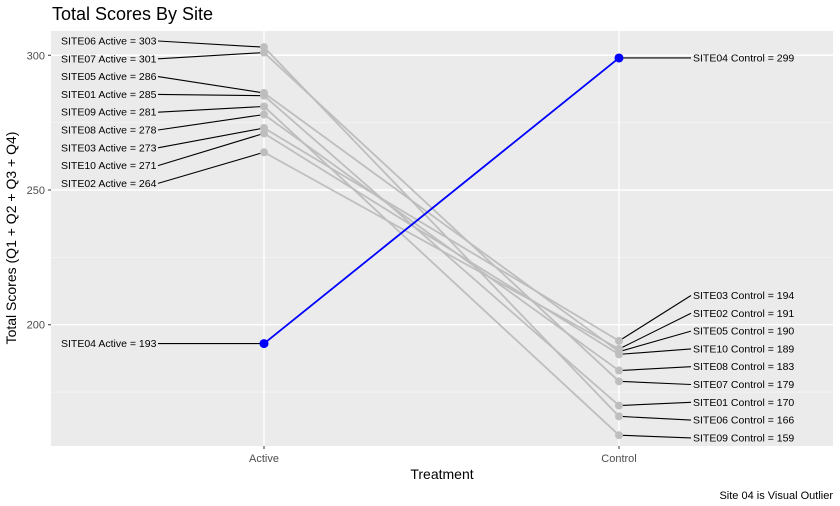 The image size is (840, 506). What do you see at coordinates (441, 474) in the screenshot?
I see `x-axis-title: Treatment` at bounding box center [441, 474].